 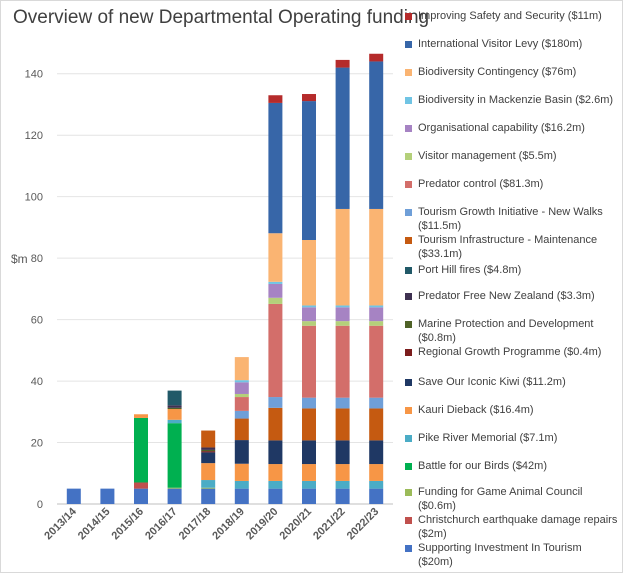 What do you see at coordinates (511, 44) in the screenshot?
I see `legend-item: International Visitor Levy ($180m)` at bounding box center [511, 44].